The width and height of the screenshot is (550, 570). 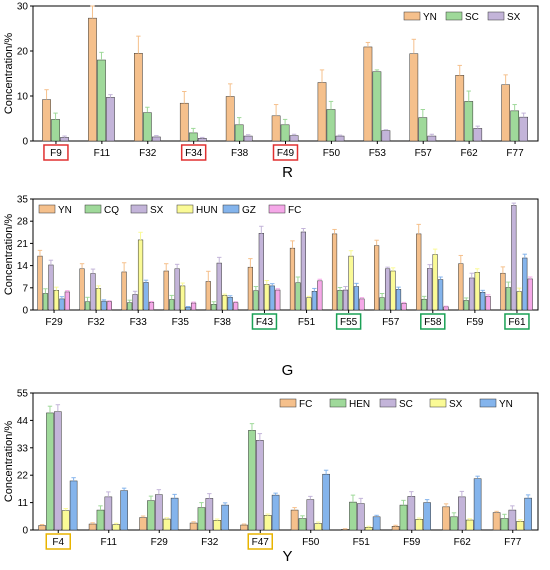 I want to click on bar-YN-F51, so click(x=376, y=523).